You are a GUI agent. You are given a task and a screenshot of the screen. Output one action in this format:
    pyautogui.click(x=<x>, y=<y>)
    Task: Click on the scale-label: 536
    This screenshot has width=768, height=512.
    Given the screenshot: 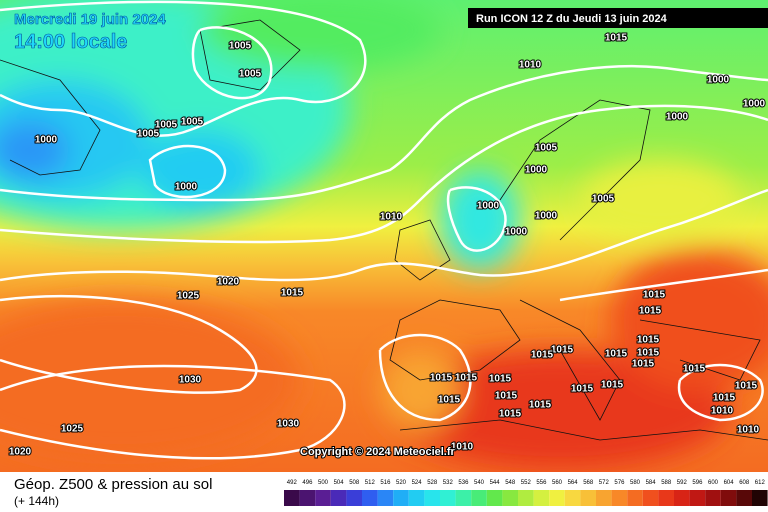 What is the action you would take?
    pyautogui.click(x=463, y=483)
    